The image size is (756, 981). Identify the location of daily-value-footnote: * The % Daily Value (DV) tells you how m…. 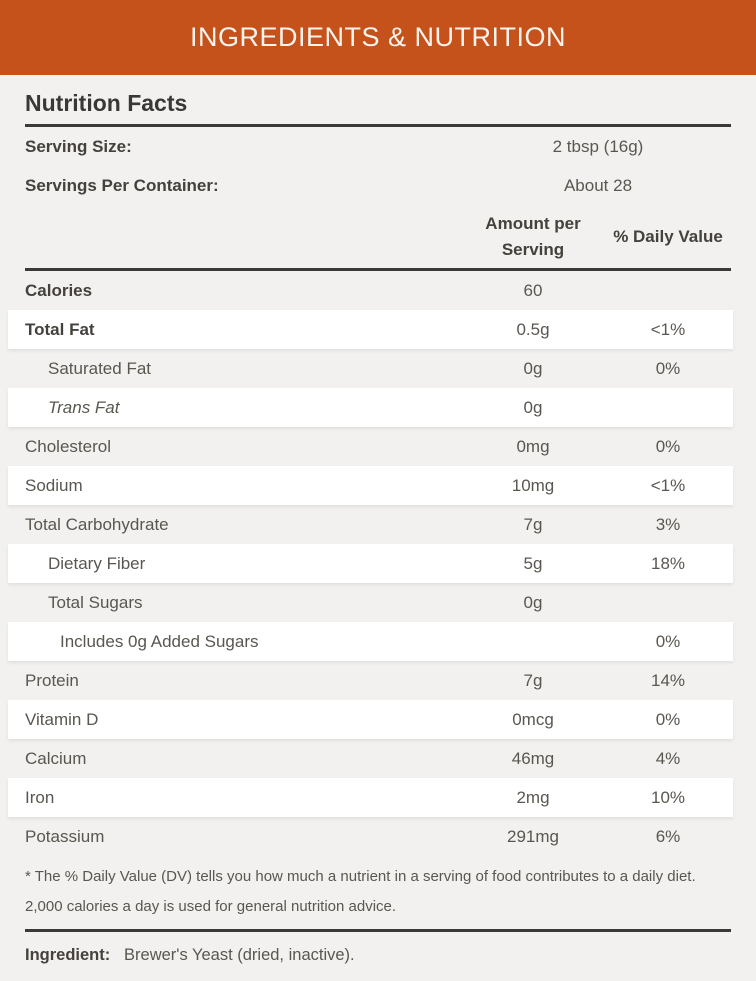
(360, 891).